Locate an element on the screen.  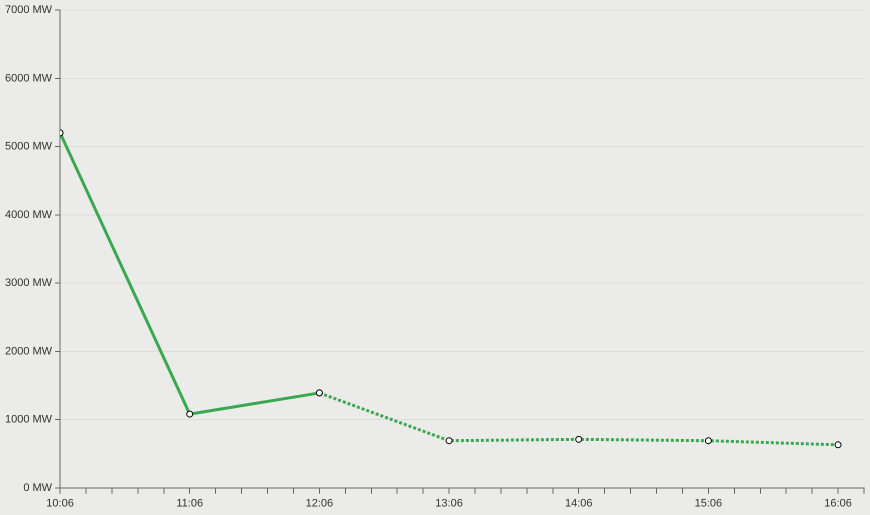
x-tick-label: 14:06 is located at coordinates (578, 503).